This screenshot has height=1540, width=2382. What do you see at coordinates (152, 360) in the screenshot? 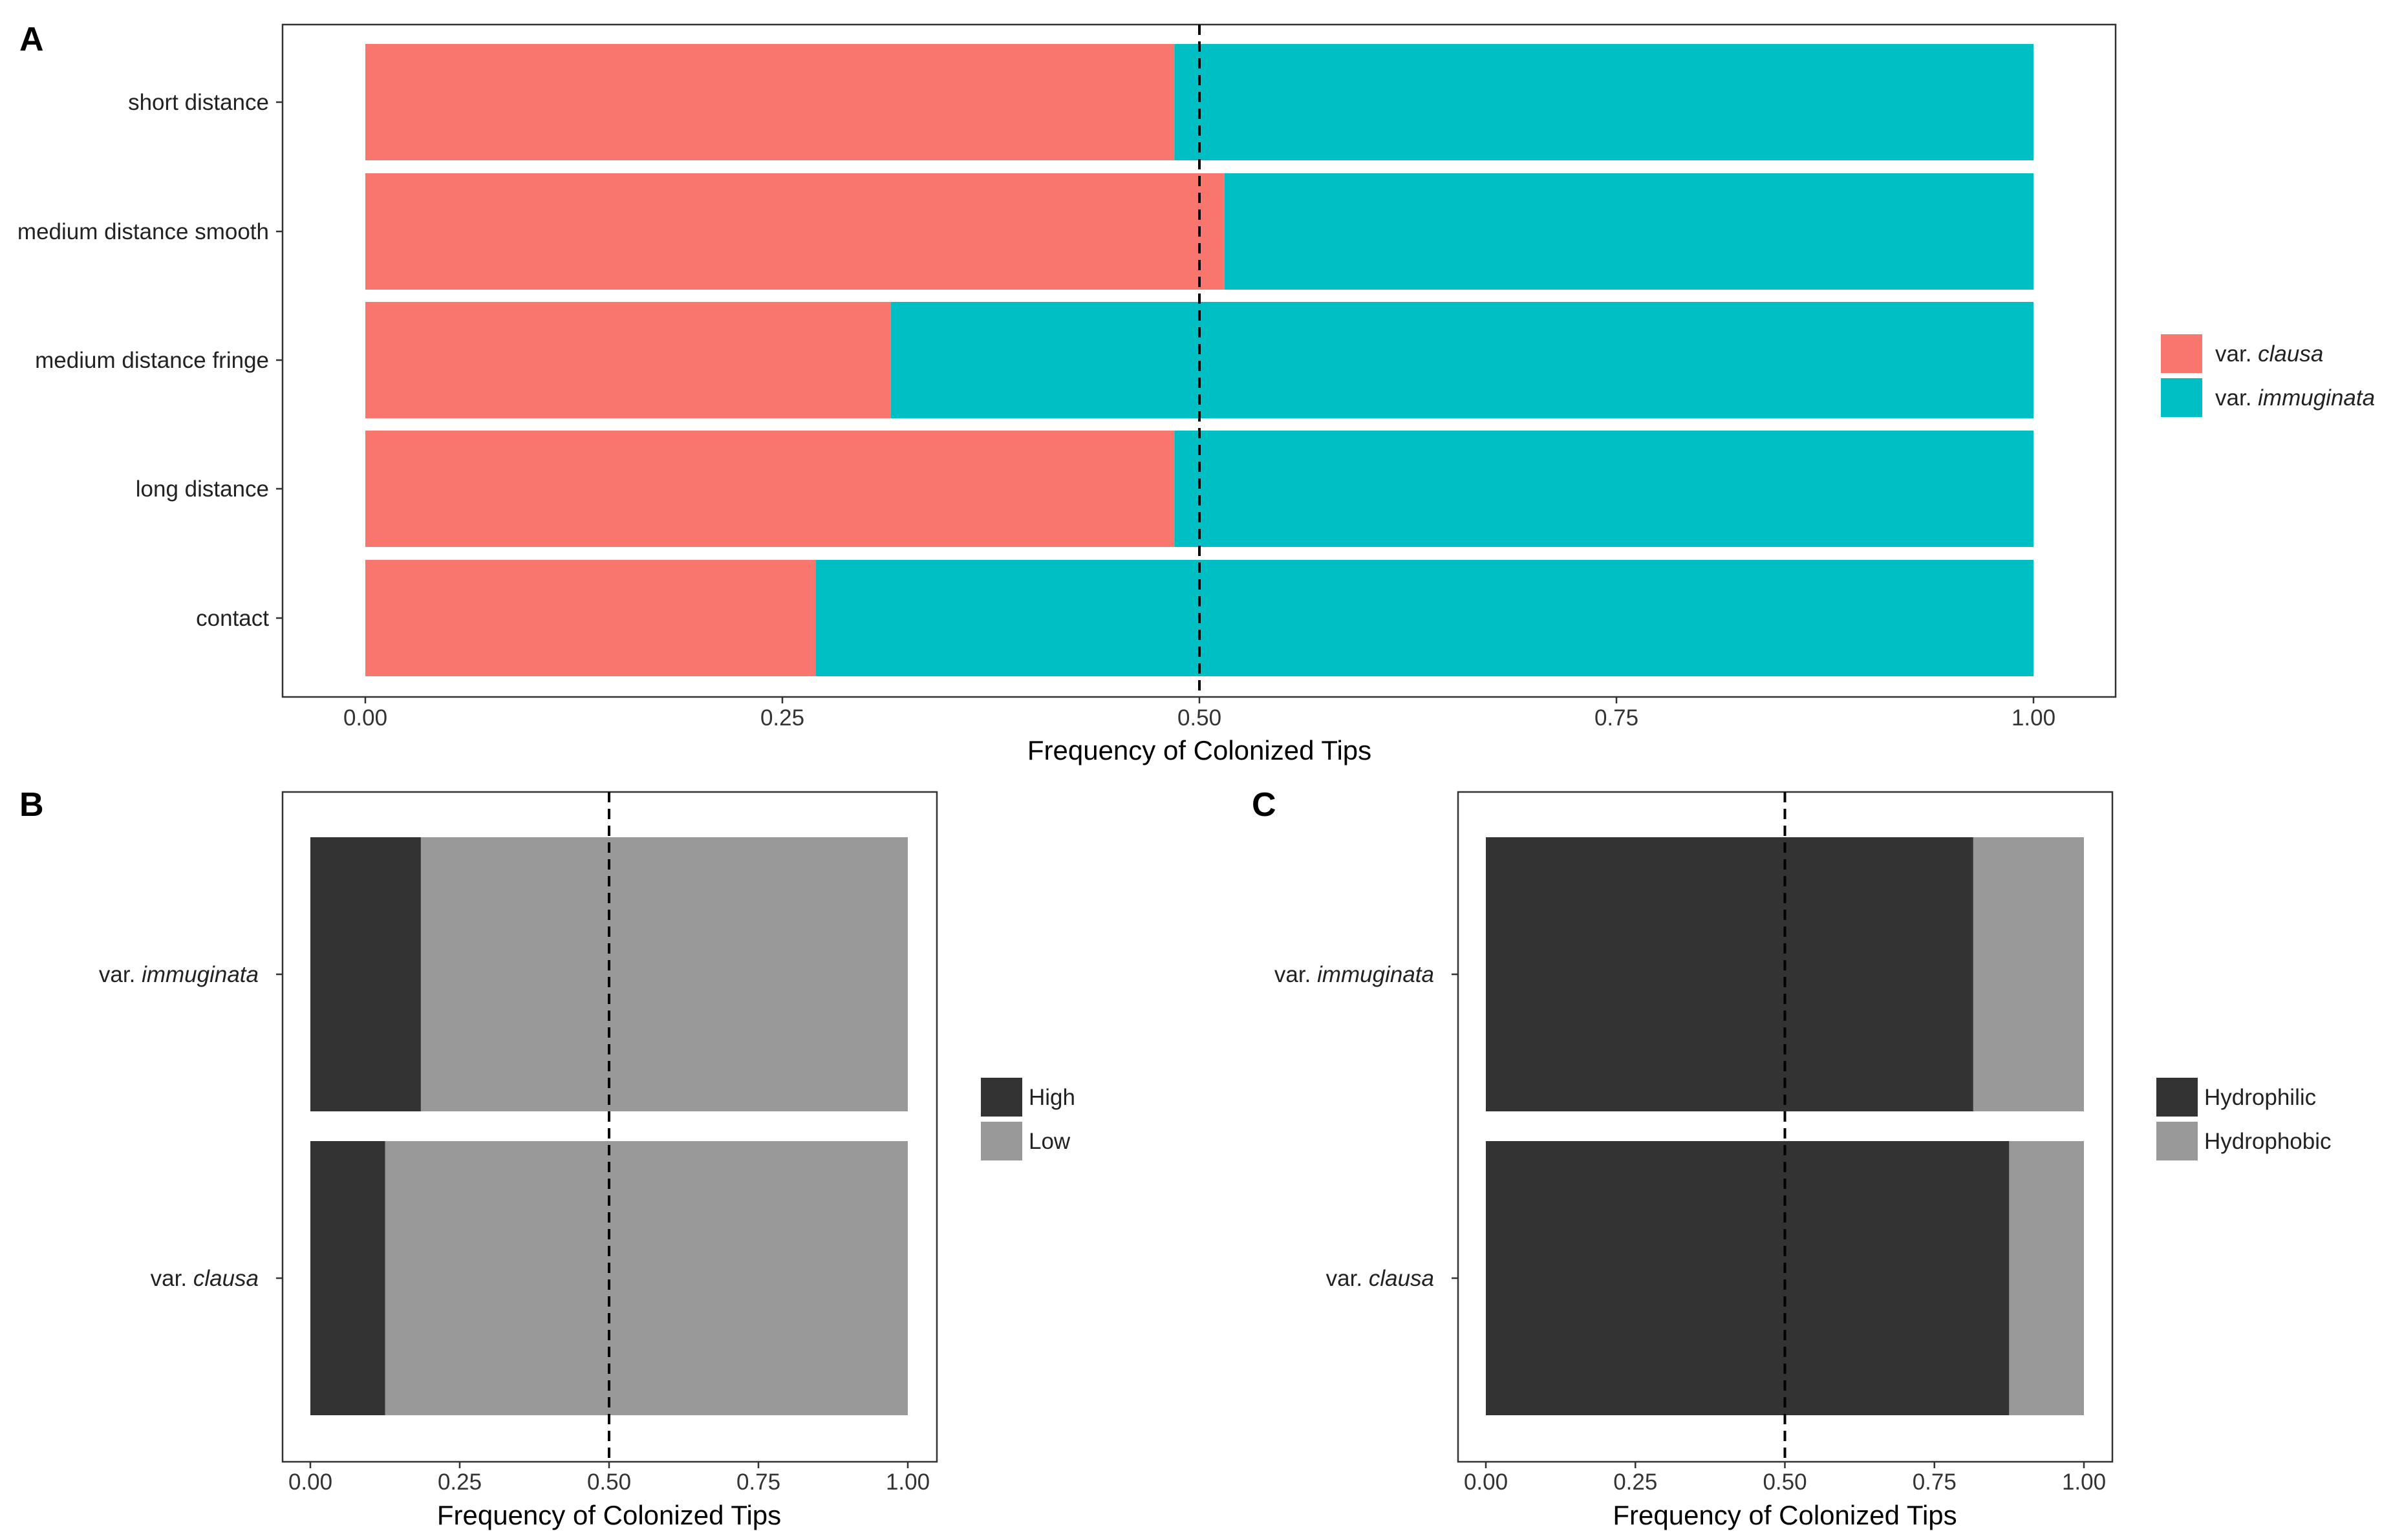
I see `category-label: medium distance fringe` at bounding box center [152, 360].